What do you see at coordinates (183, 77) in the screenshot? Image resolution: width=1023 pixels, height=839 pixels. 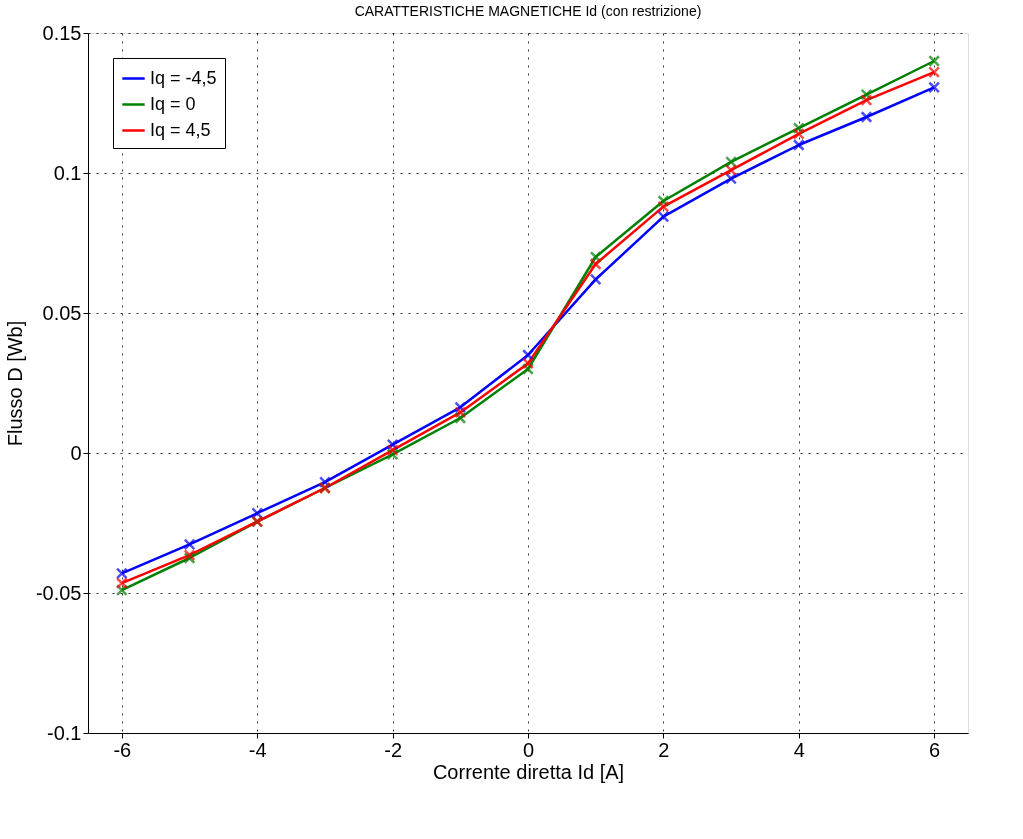 I see `legend-label: Iq = -4,5` at bounding box center [183, 77].